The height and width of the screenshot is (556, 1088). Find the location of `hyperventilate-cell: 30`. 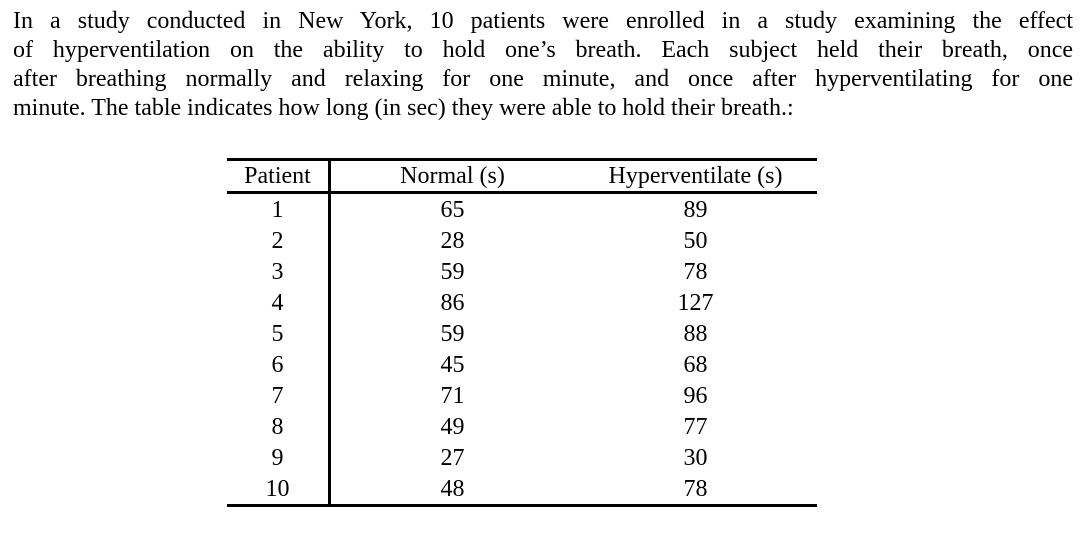

hyperventilate-cell: 30 is located at coordinates (695, 457).